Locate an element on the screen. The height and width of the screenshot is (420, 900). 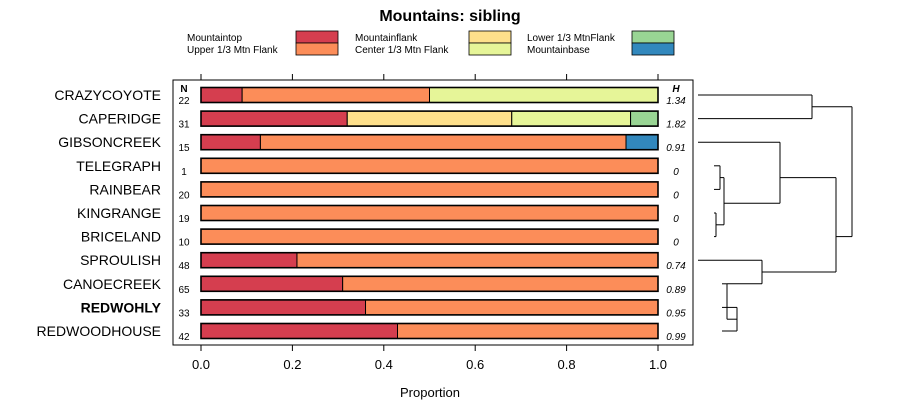
row-n: 31 is located at coordinates (184, 125).